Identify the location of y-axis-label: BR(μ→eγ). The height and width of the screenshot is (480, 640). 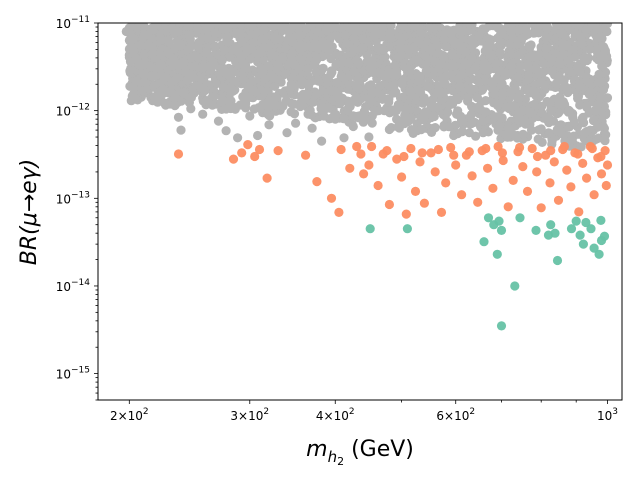
(29, 212).